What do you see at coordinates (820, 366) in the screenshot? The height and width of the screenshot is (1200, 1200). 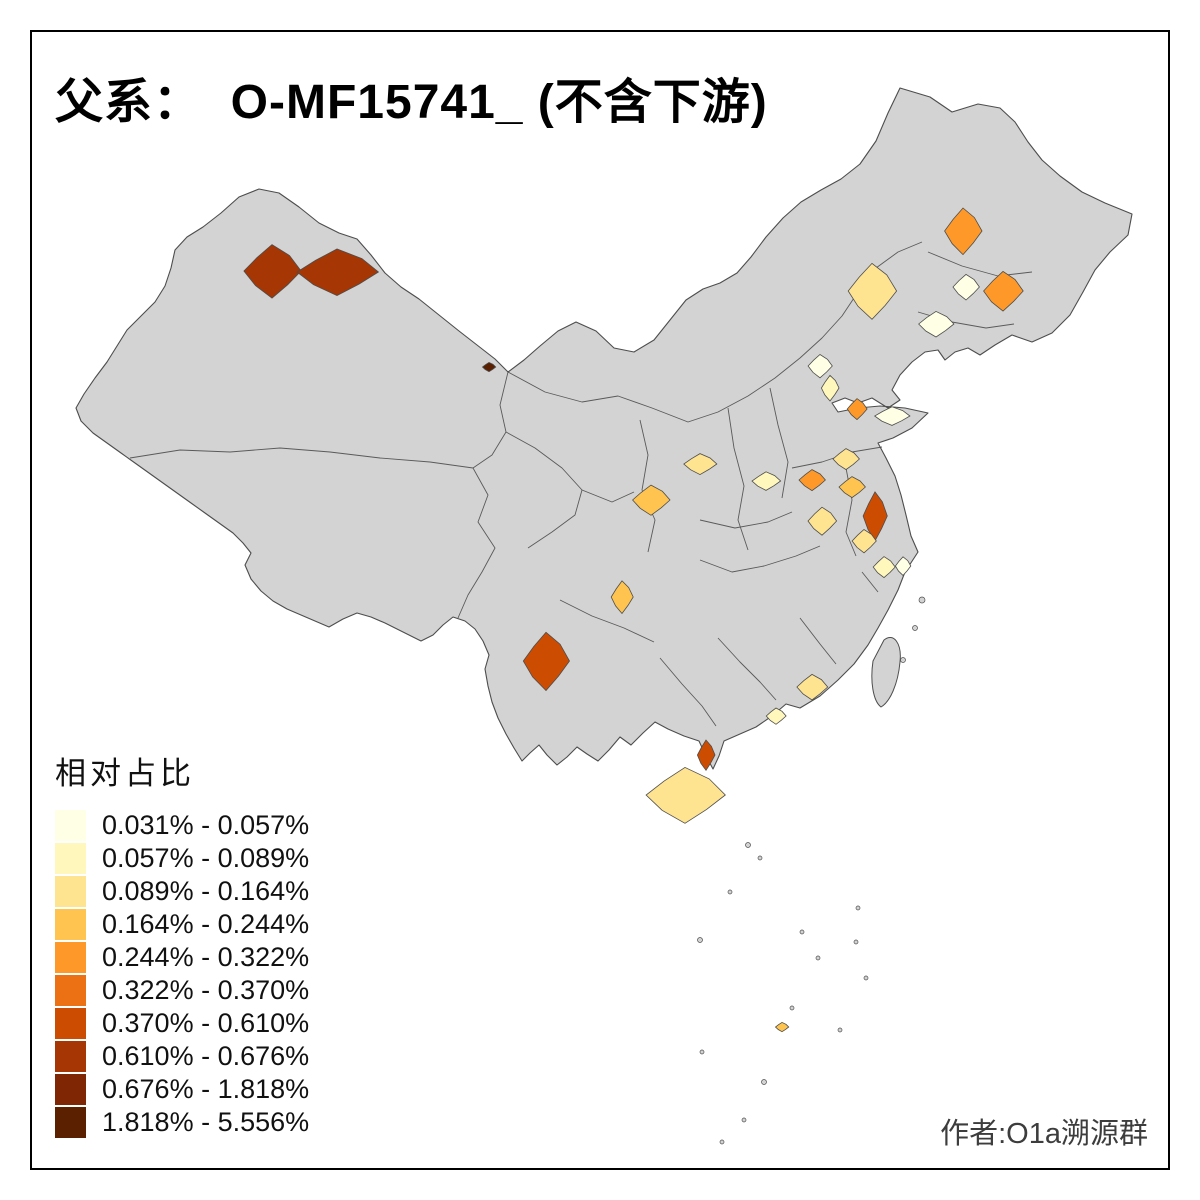 I see `map-region-beijing-pale` at bounding box center [820, 366].